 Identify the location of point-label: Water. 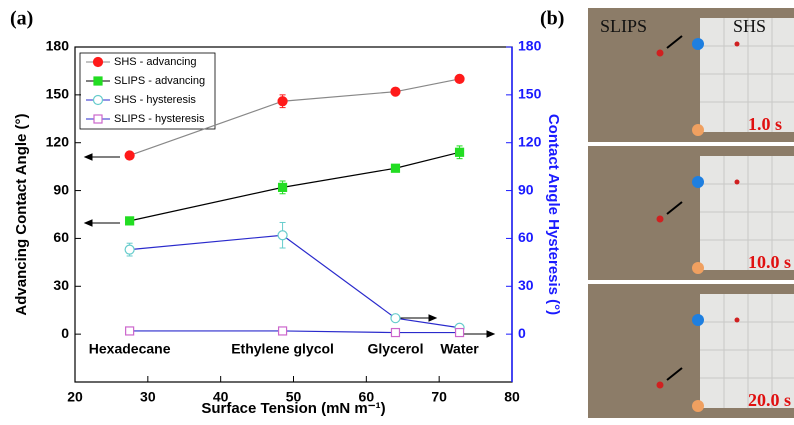
(459, 349).